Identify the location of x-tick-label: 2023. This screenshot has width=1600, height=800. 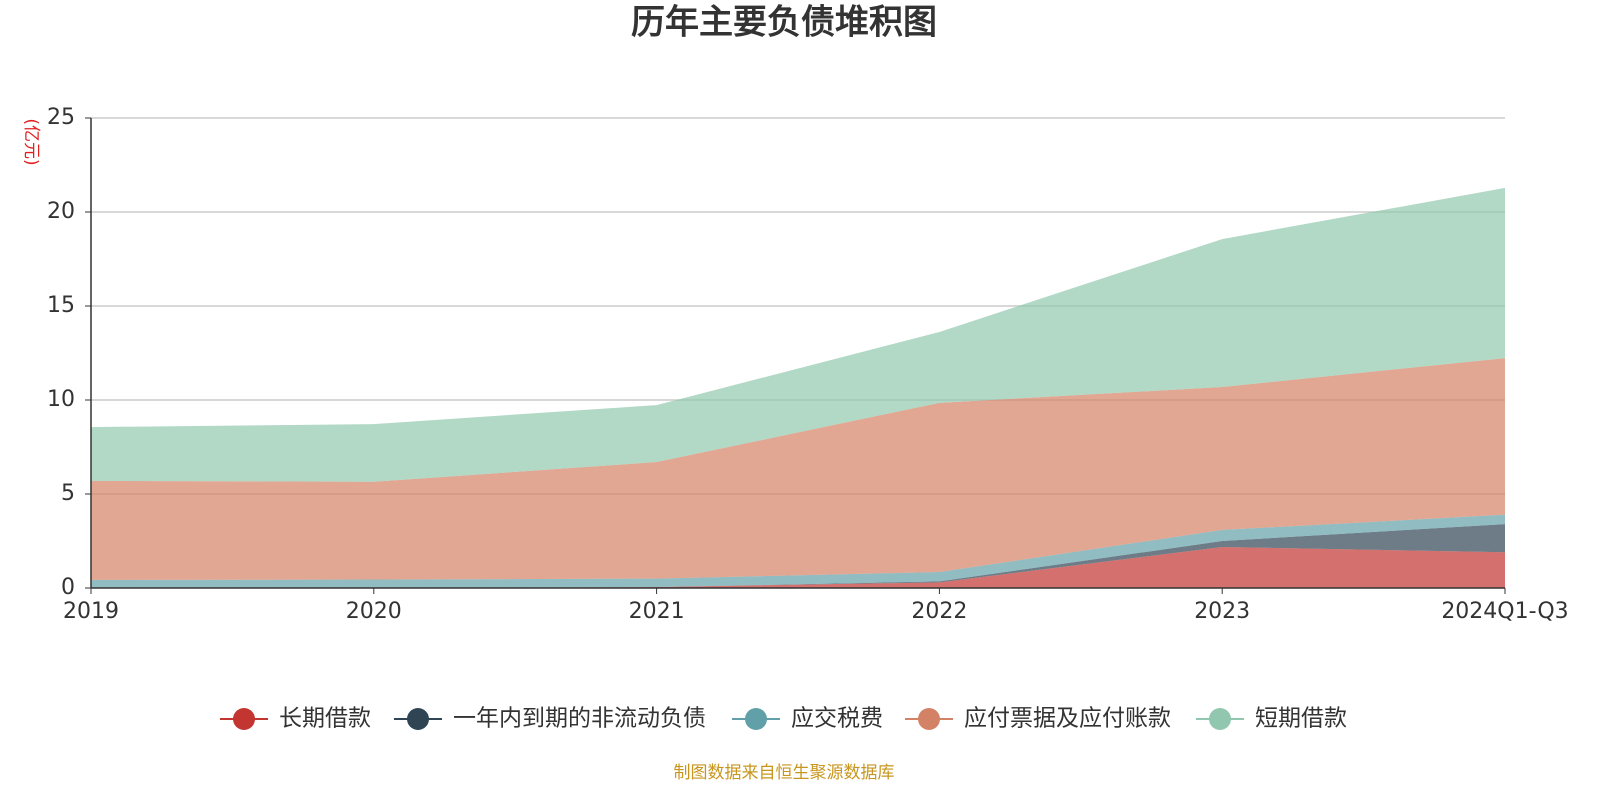
(1222, 611).